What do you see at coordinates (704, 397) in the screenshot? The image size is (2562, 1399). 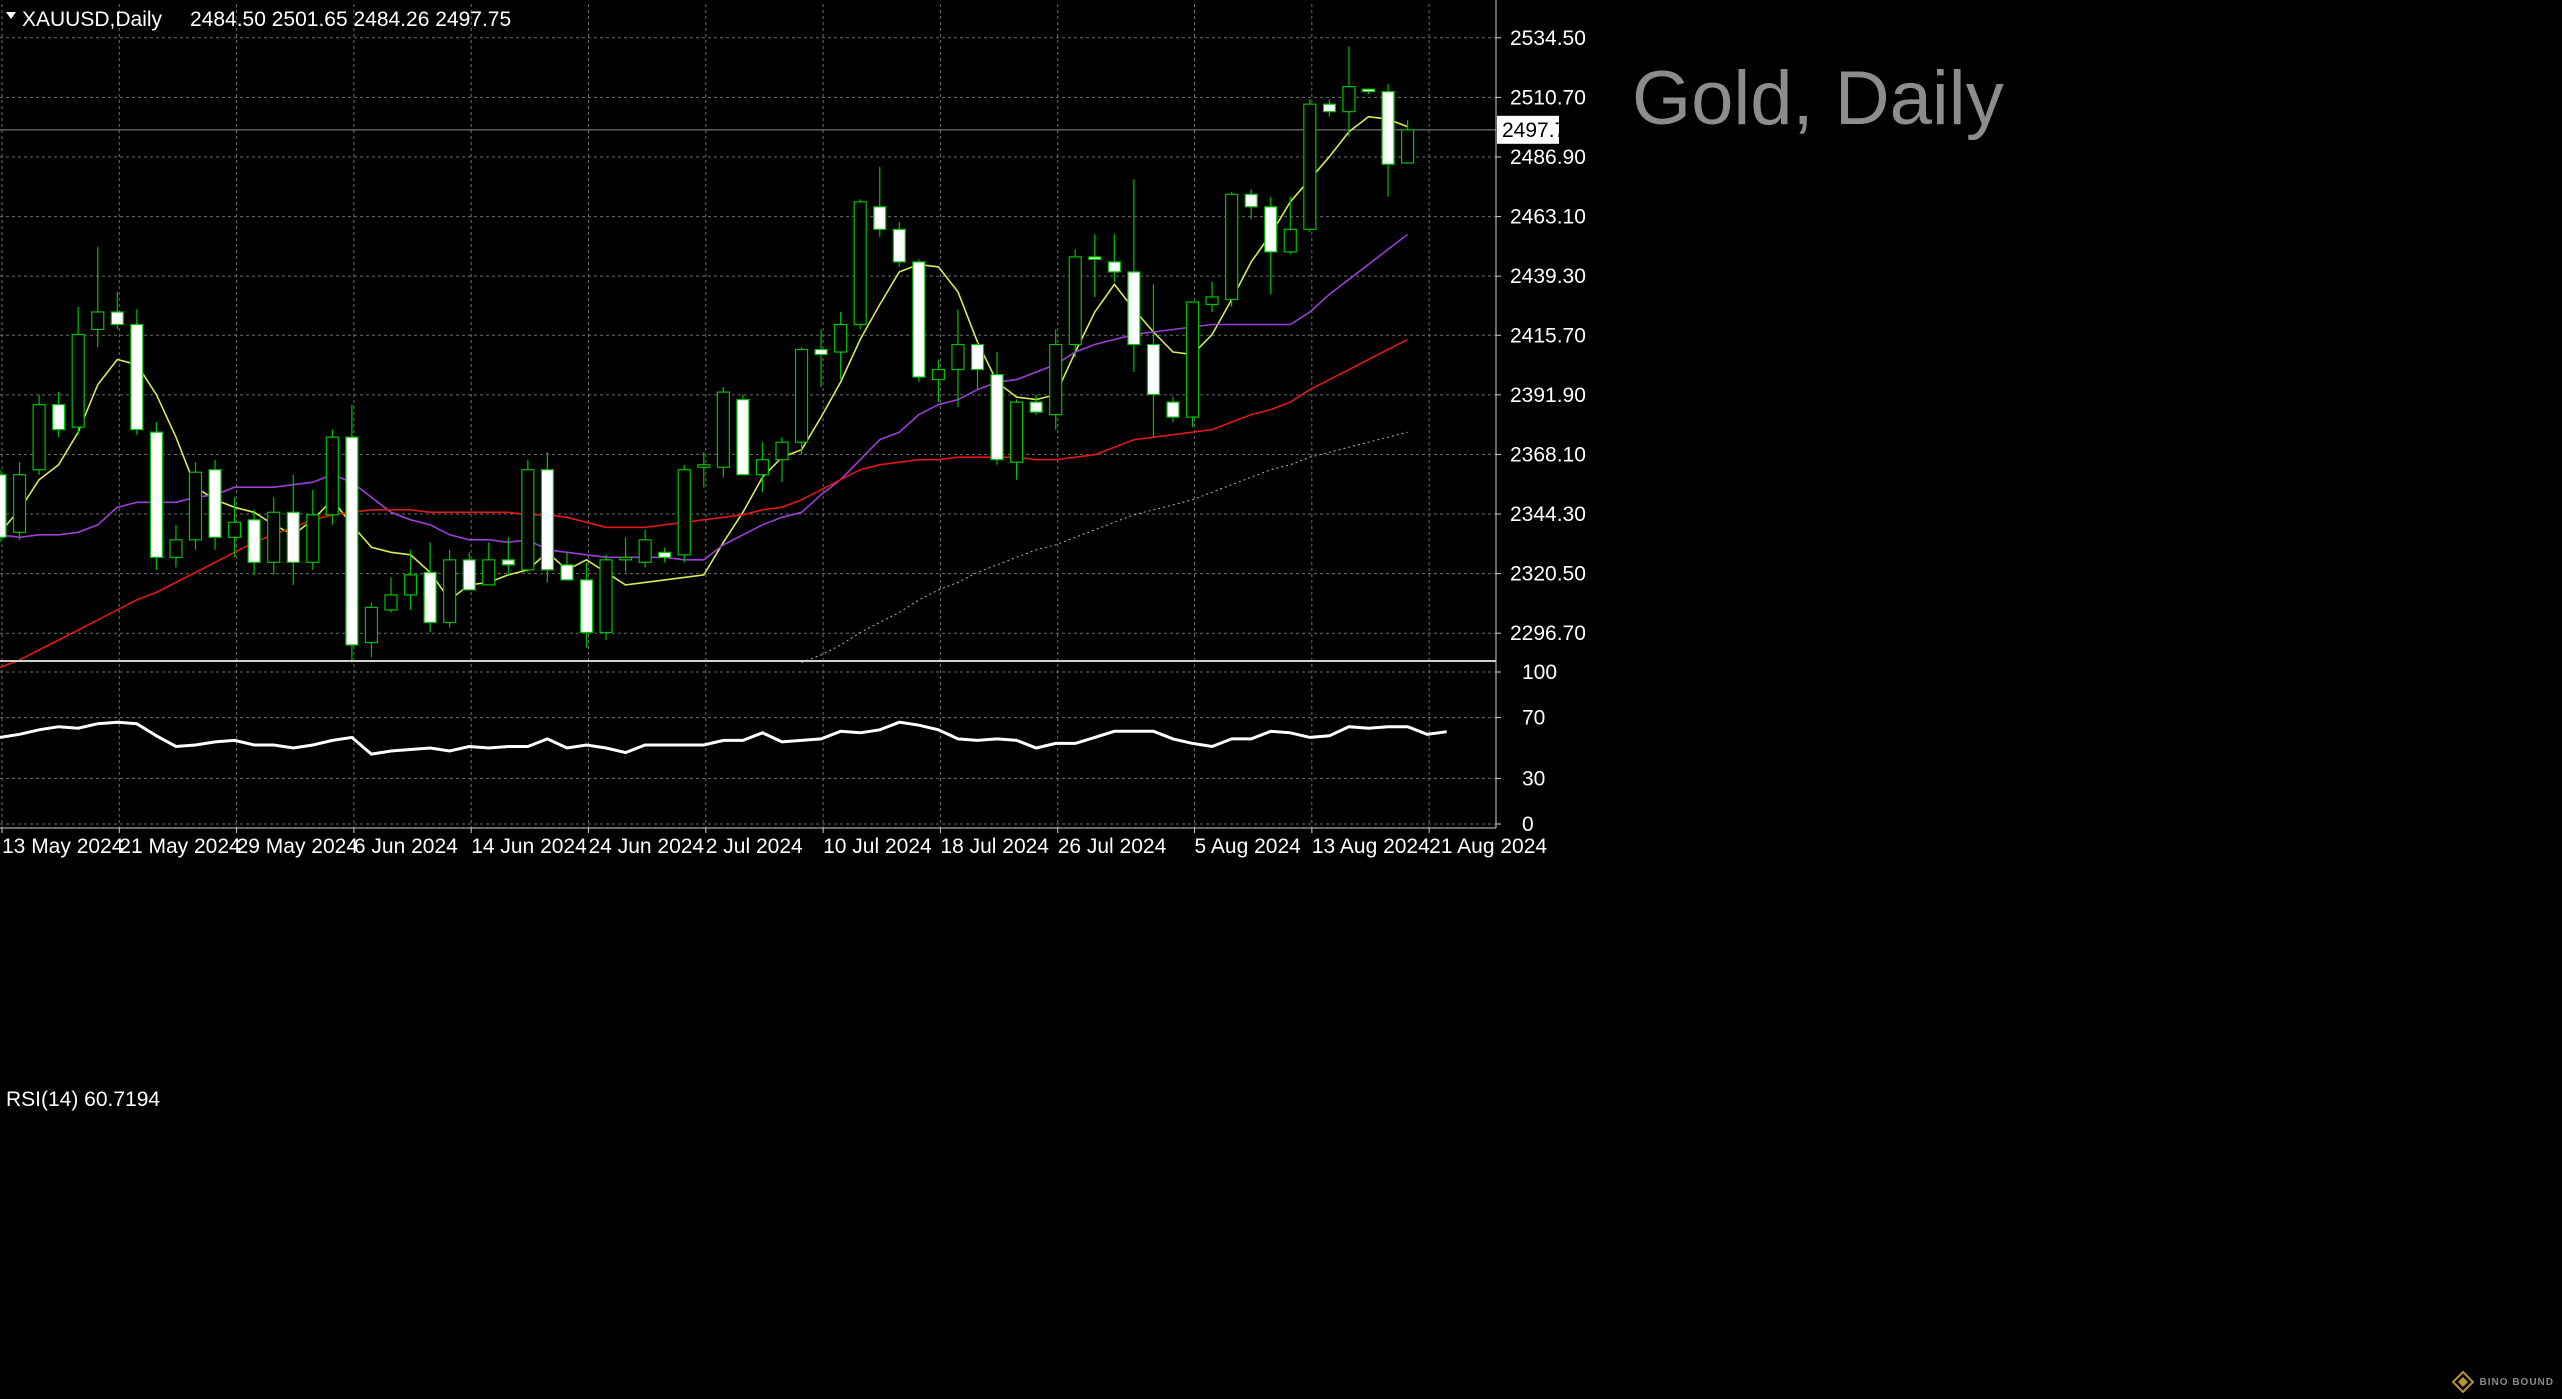 I see `moving-average-ma_mid` at bounding box center [704, 397].